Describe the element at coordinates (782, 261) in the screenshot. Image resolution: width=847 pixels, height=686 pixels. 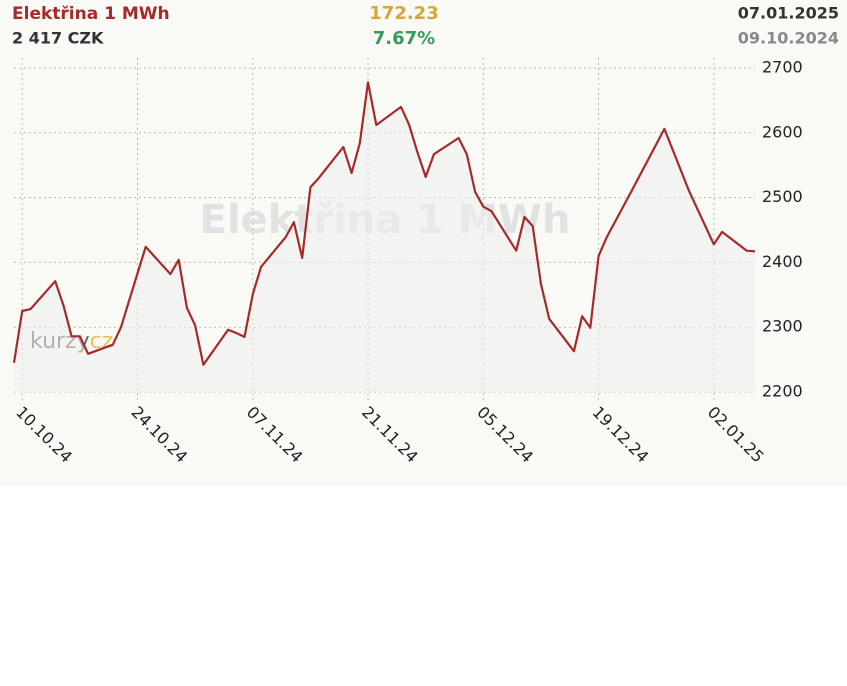
I see `y-tick-label: 2400` at that location.